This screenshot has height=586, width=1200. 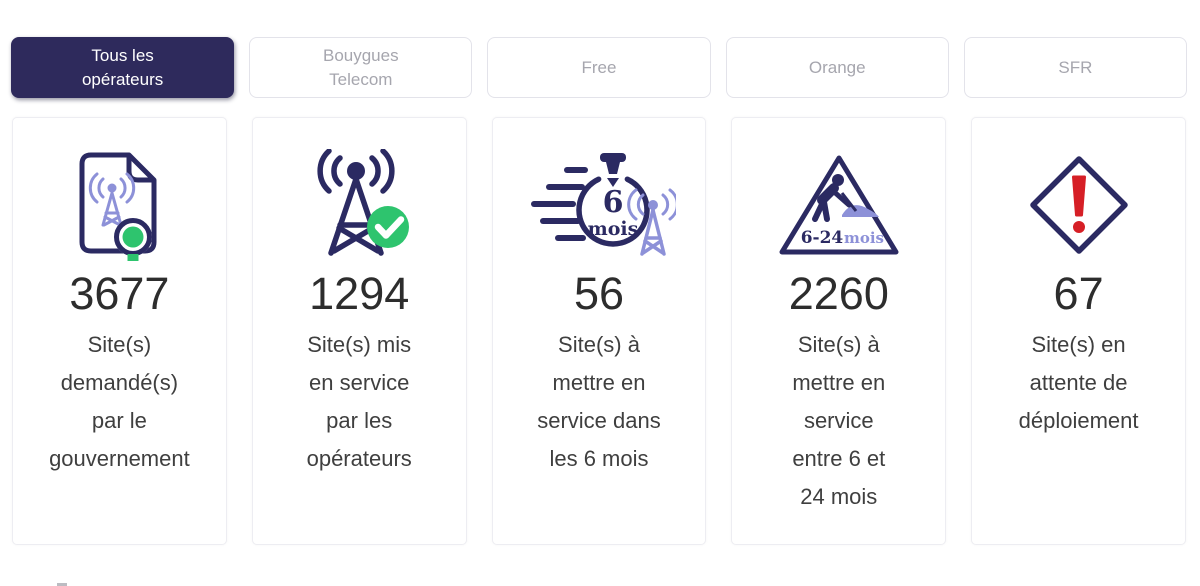 I want to click on green-check-badge-icon, so click(x=388, y=227).